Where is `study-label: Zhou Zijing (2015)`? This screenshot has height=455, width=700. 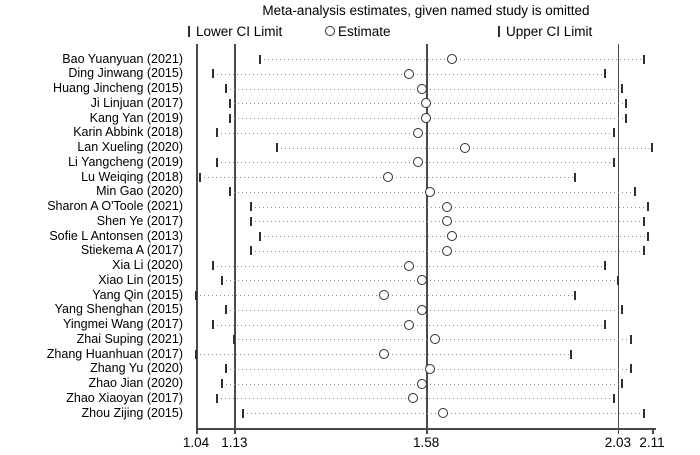
study-label: Zhou Zijing (2015) is located at coordinates (132, 412).